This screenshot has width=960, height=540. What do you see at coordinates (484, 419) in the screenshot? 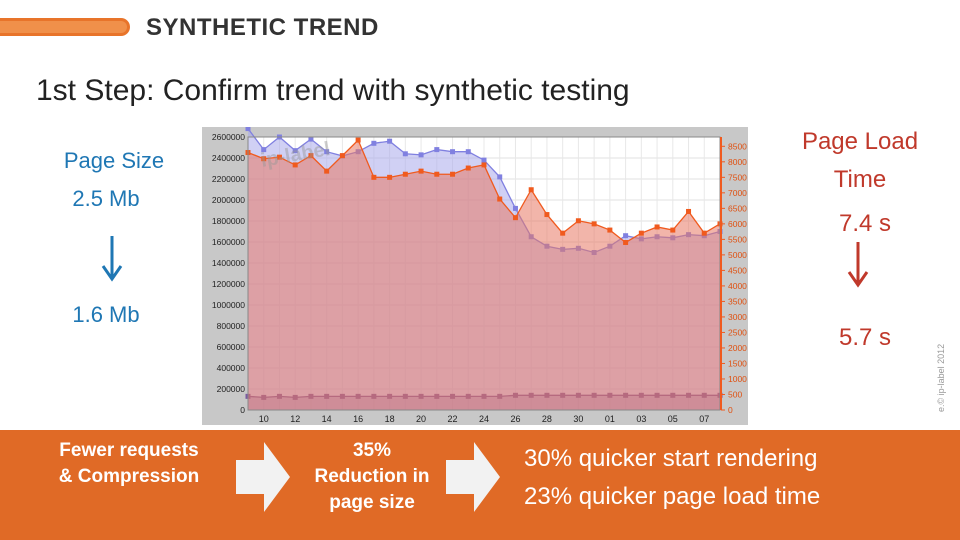
I see `x-tick-label: 24` at bounding box center [484, 419].